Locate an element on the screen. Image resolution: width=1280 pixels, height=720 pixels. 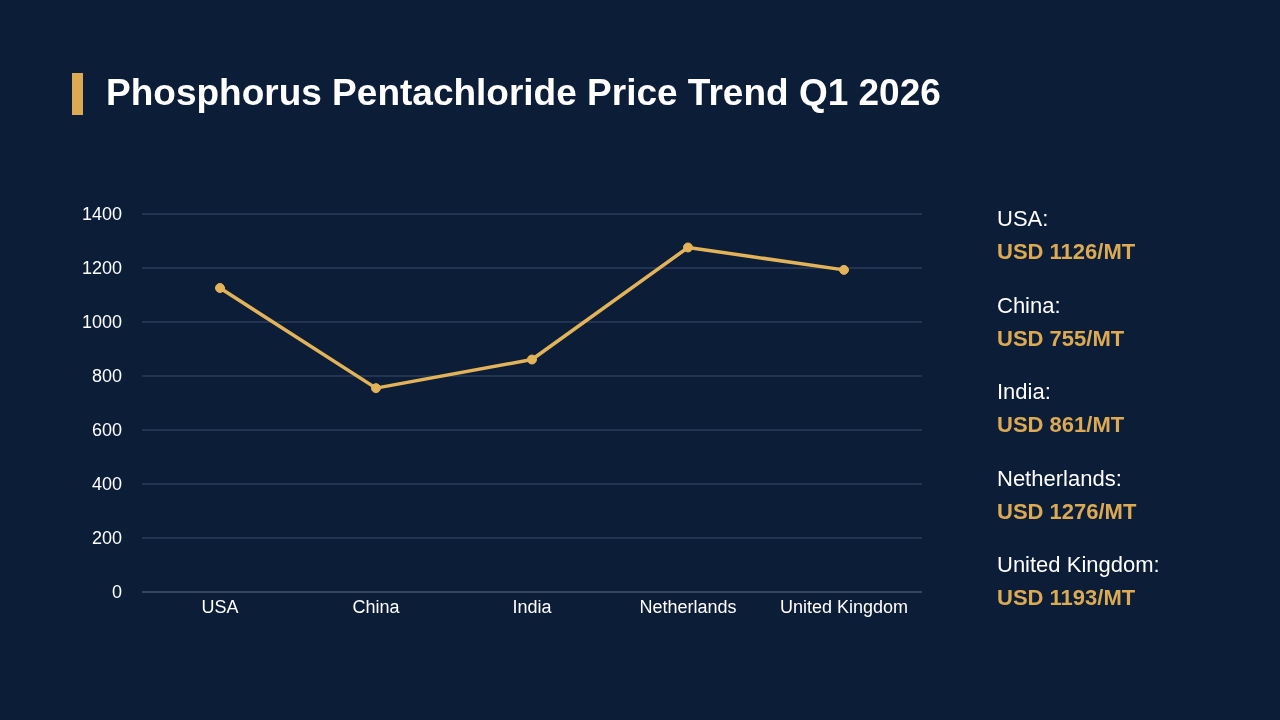
text: USD 1193/MT is located at coordinates (1066, 597).